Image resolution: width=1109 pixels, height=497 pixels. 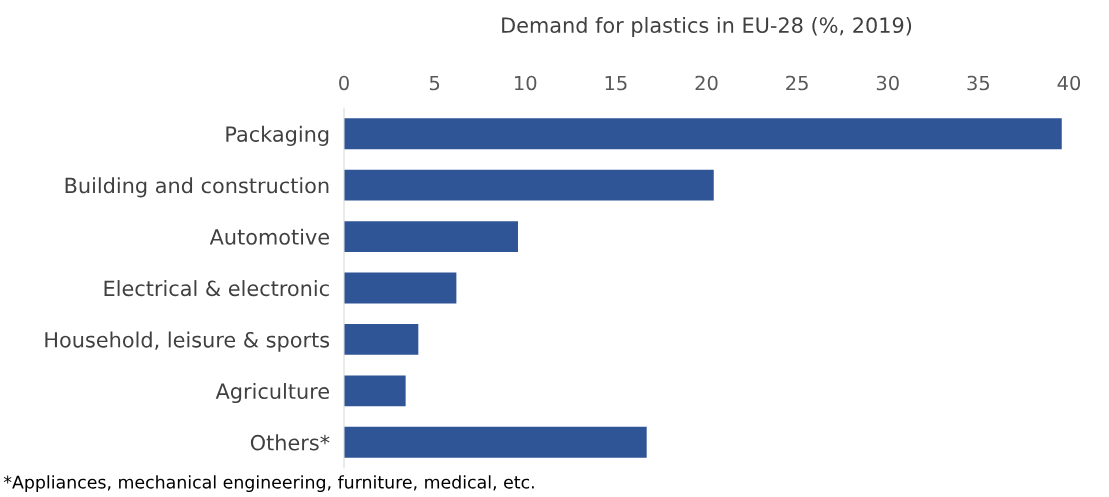 What do you see at coordinates (706, 83) in the screenshot?
I see `x-tick-label: 20` at bounding box center [706, 83].